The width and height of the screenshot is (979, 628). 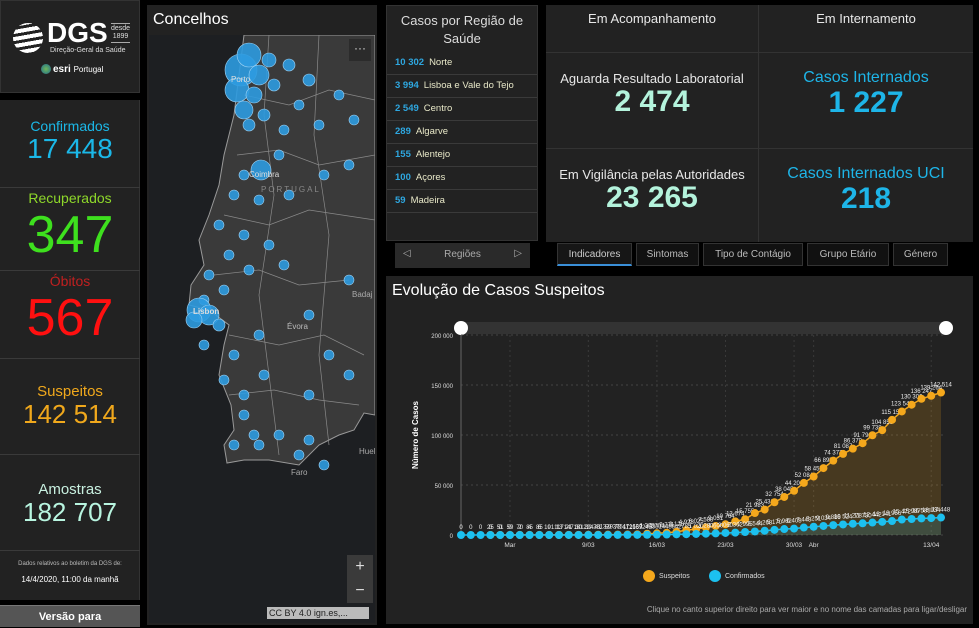 What do you see at coordinates (703, 328) in the screenshot?
I see `range-slider-track` at bounding box center [703, 328].